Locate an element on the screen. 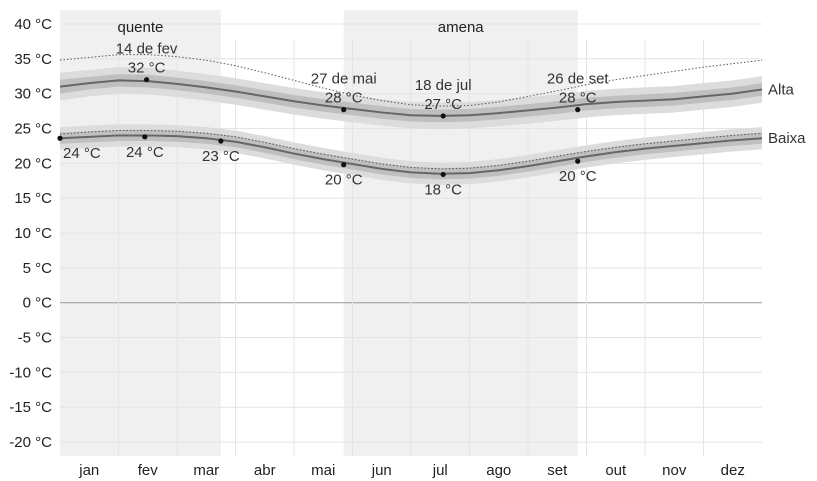  annotation-points is located at coordinates (319, 127).